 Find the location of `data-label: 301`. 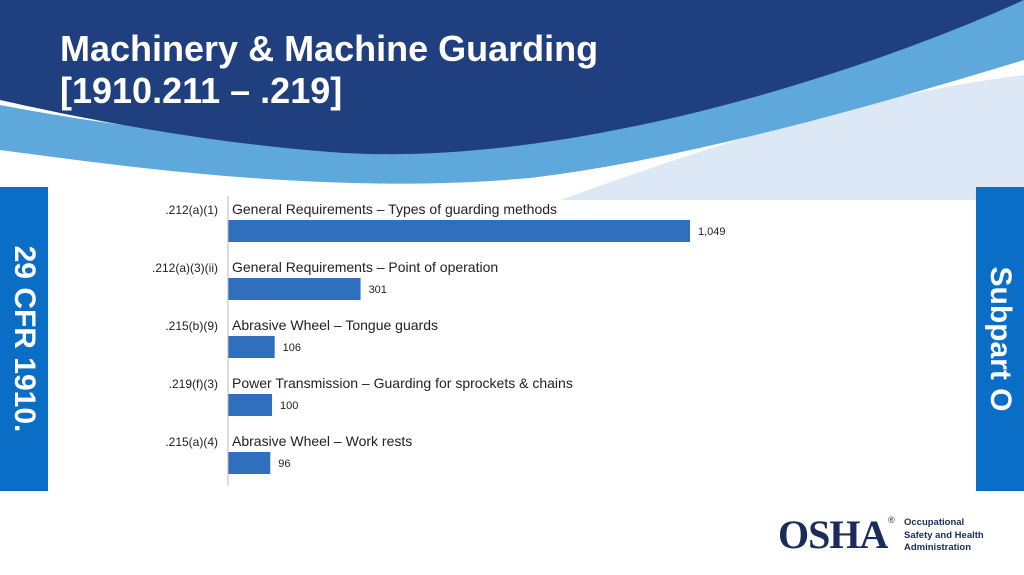

data-label: 301 is located at coordinates (378, 290).